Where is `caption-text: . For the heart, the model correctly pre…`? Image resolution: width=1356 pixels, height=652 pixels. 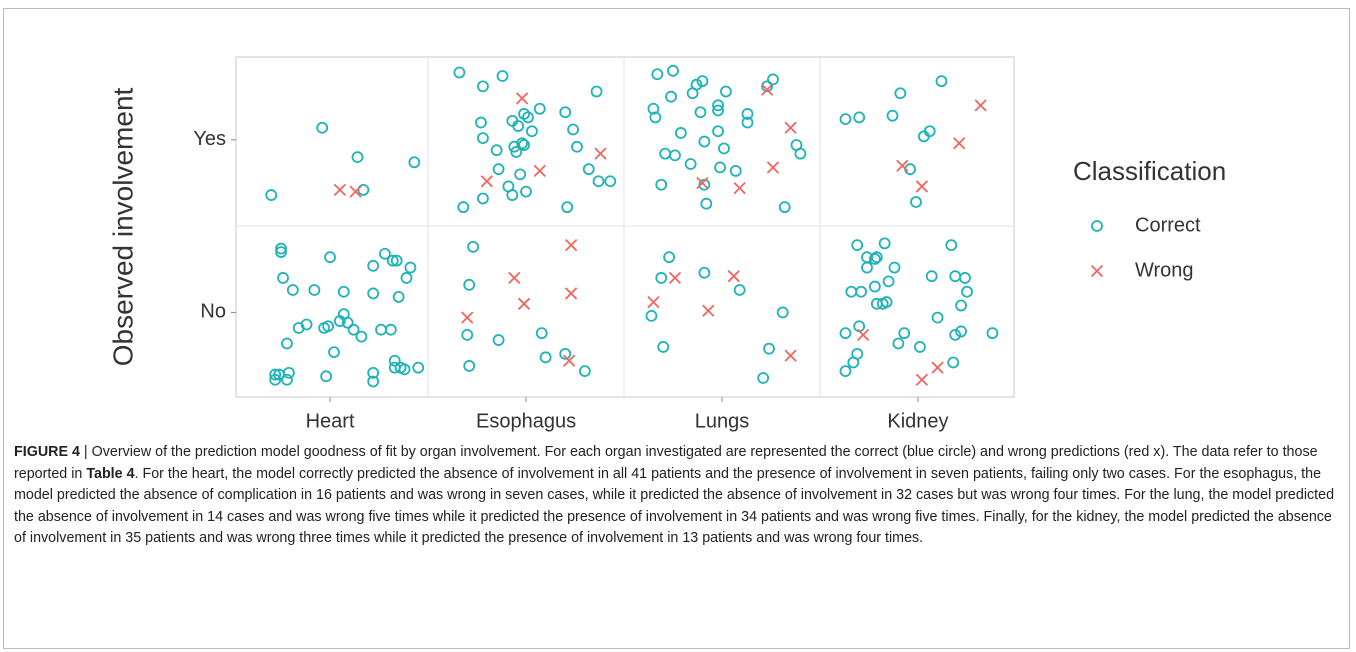
caption-text: . For the heart, the model correctly pre… is located at coordinates (674, 506).